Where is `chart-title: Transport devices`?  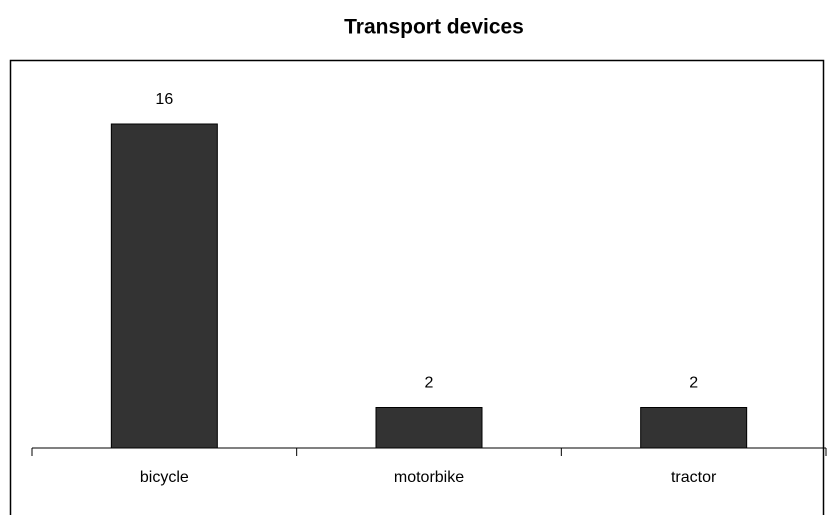
chart-title: Transport devices is located at coordinates (434, 27).